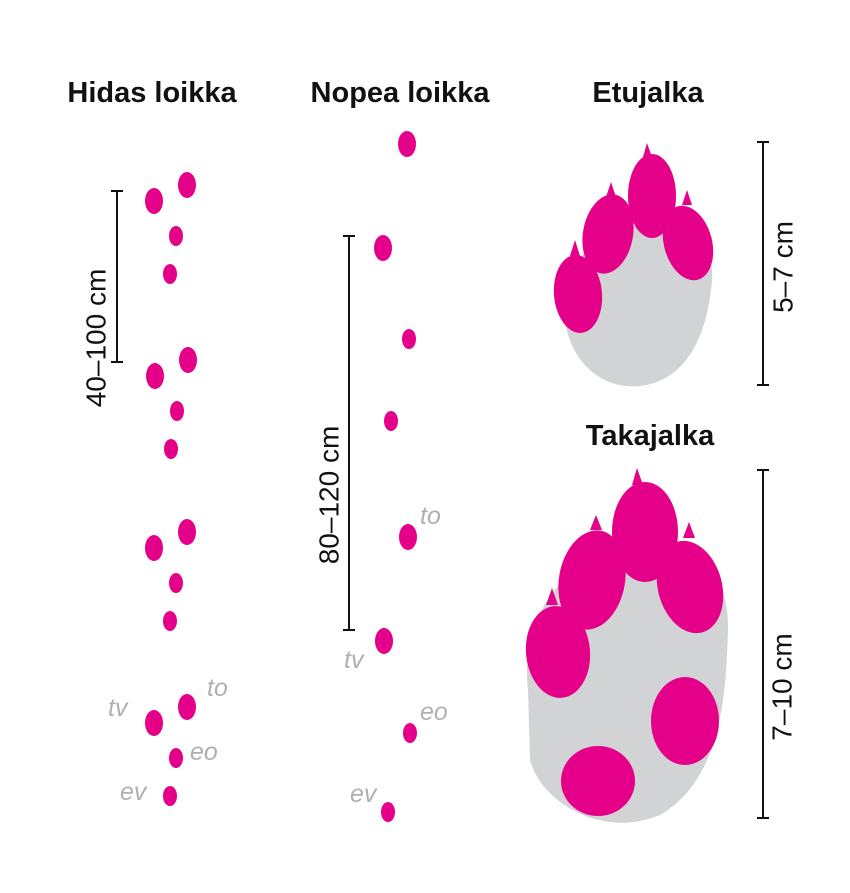 This screenshot has width=850, height=893. I want to click on column-title: Hidas loikka, so click(152, 93).